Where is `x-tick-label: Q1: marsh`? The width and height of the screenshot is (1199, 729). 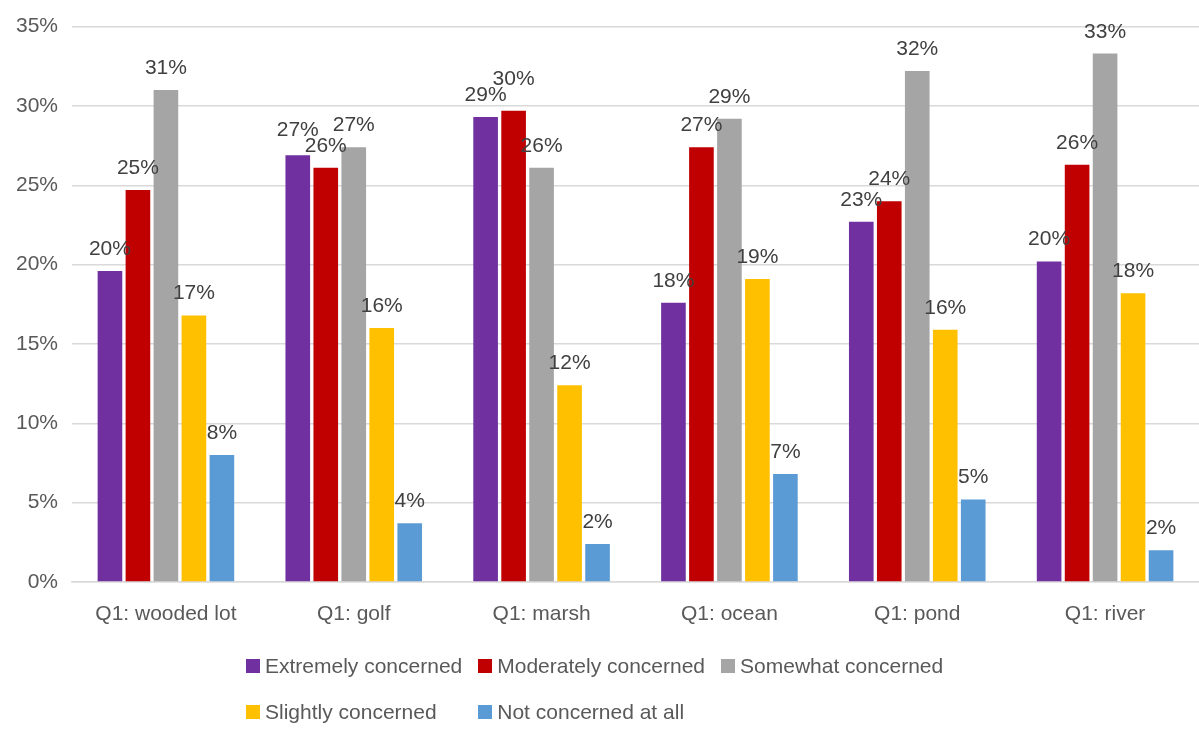
x-tick-label: Q1: marsh is located at coordinates (541, 613).